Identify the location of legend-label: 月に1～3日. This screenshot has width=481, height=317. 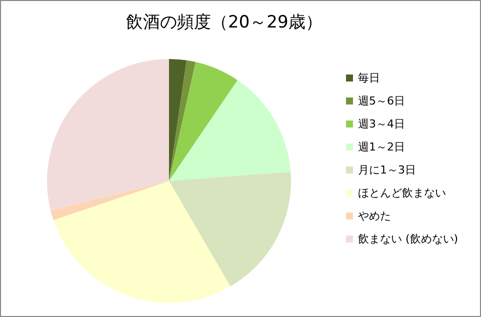
(387, 170).